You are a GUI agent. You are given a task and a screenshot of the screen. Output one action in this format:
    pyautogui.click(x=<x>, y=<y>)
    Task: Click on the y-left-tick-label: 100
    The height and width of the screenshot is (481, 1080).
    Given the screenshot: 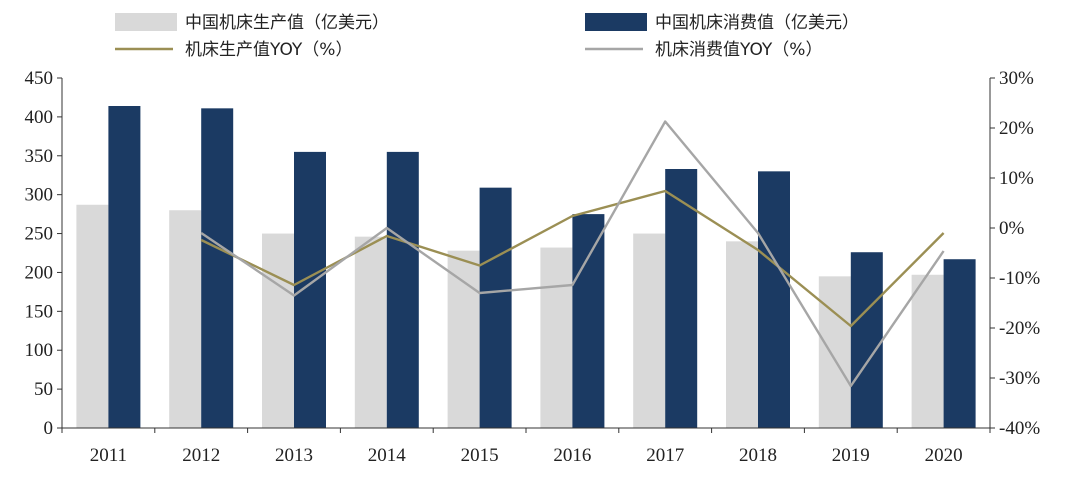 What is the action you would take?
    pyautogui.click(x=39, y=350)
    